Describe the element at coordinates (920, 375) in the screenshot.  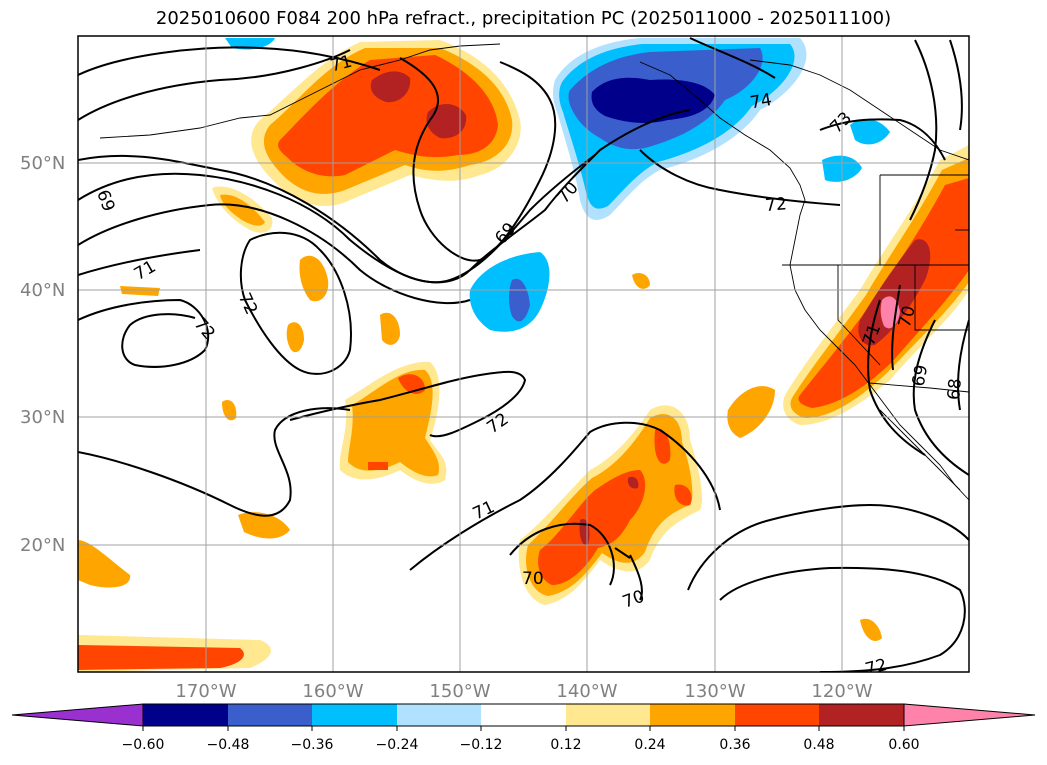
I see `contour-label: 69` at that location.